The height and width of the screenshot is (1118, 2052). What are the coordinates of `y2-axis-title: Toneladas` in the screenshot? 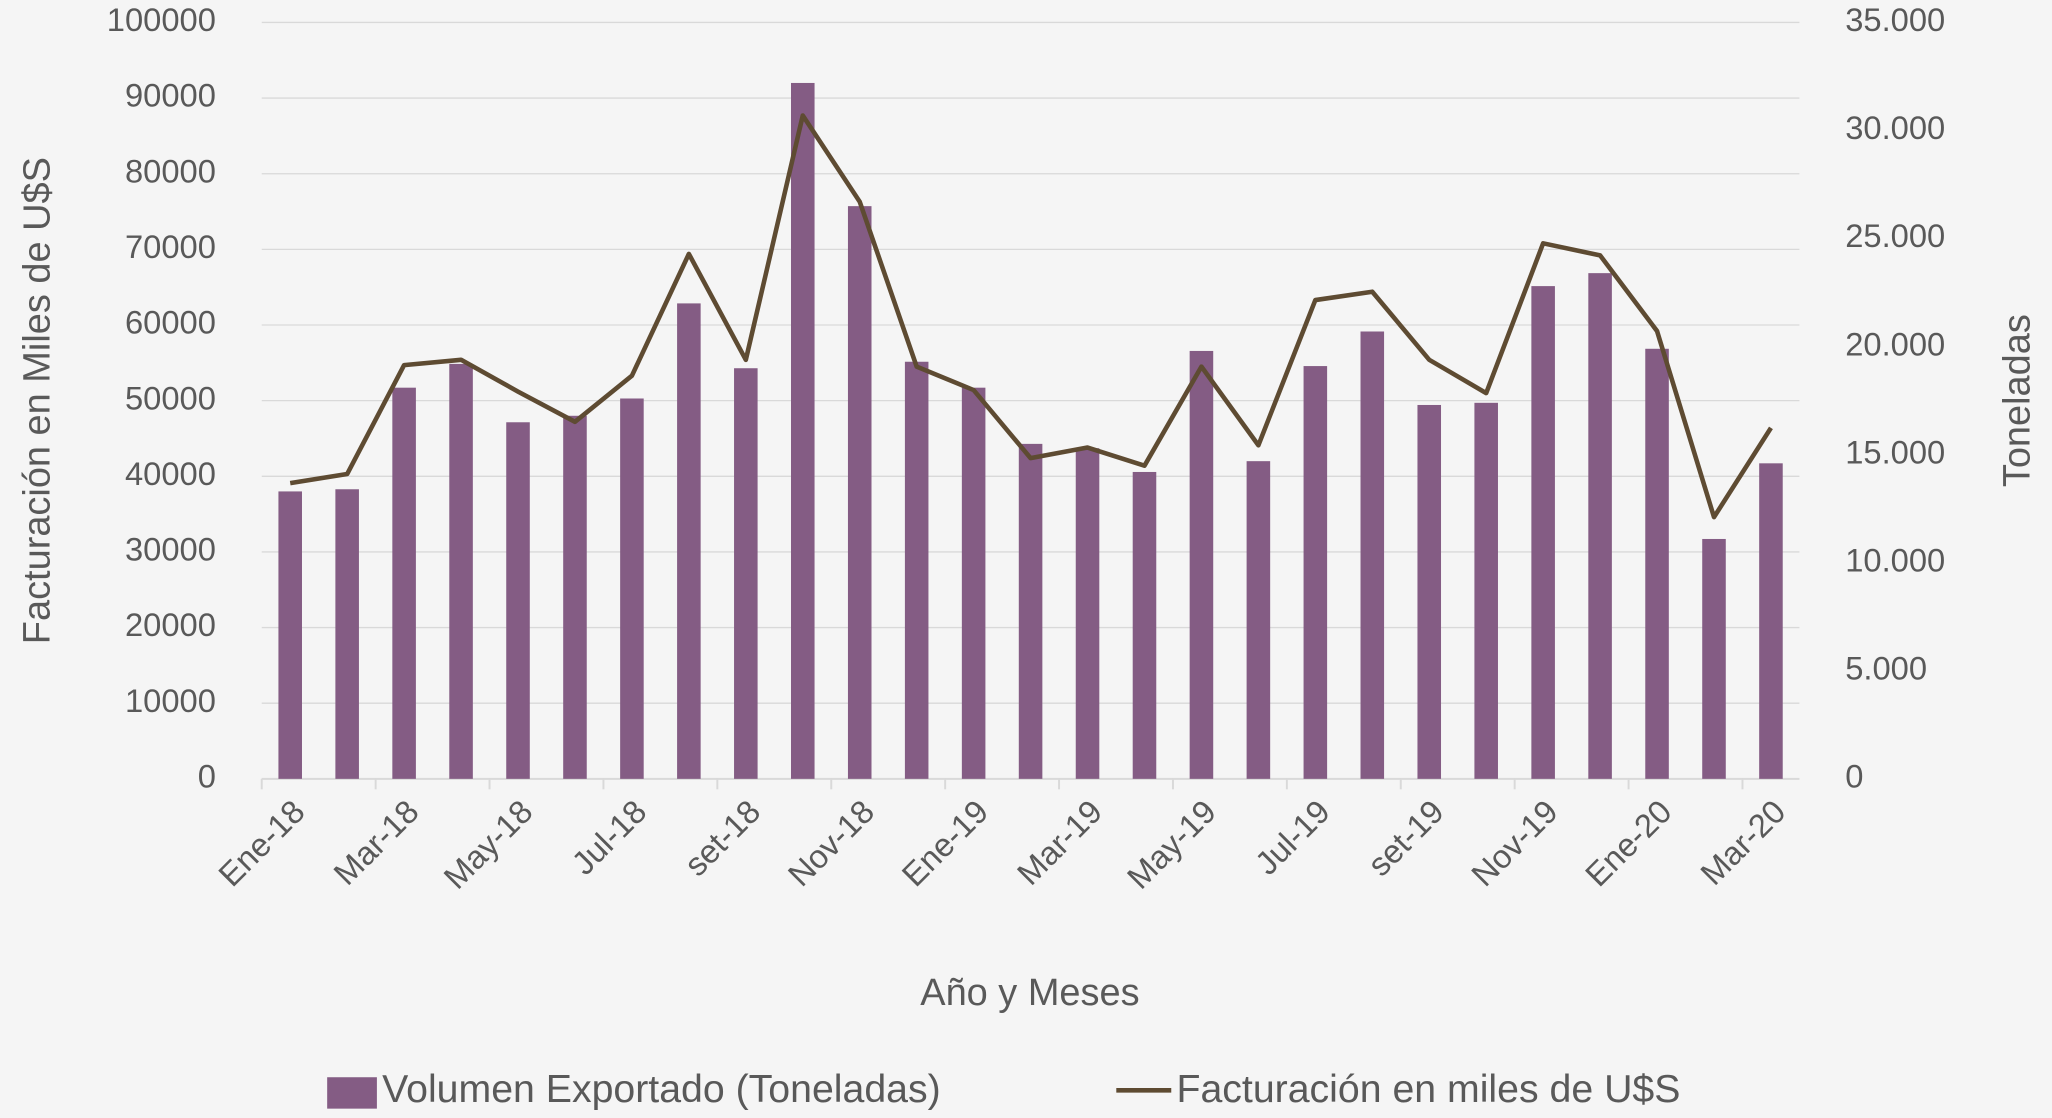 It's located at (2017, 400).